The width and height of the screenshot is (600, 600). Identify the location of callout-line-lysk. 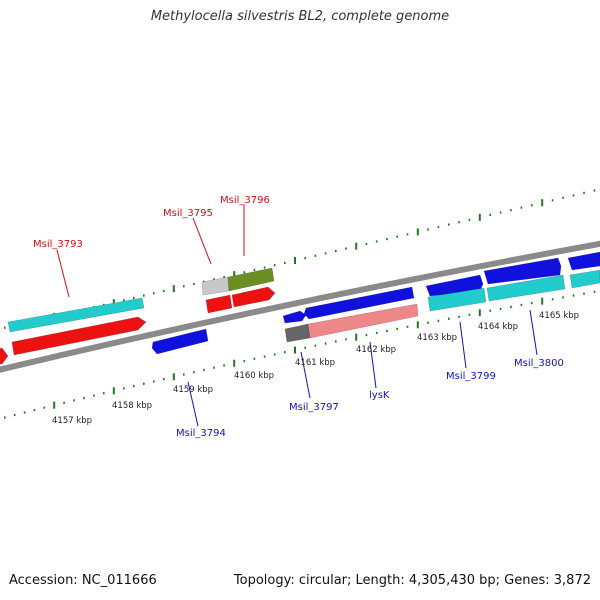
(373, 365).